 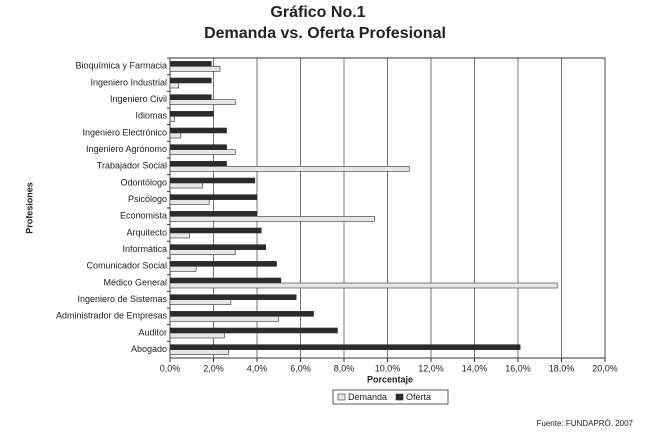 What do you see at coordinates (122, 299) in the screenshot?
I see `y-tick-label: Ingeniero de Sistemas` at bounding box center [122, 299].